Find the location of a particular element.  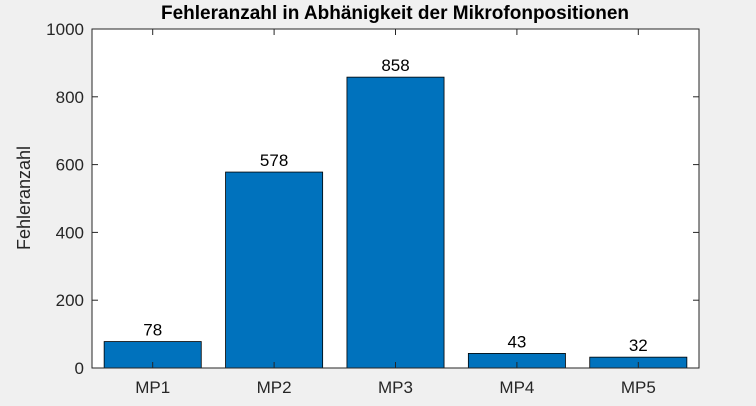

bar-mp2 is located at coordinates (274, 270).